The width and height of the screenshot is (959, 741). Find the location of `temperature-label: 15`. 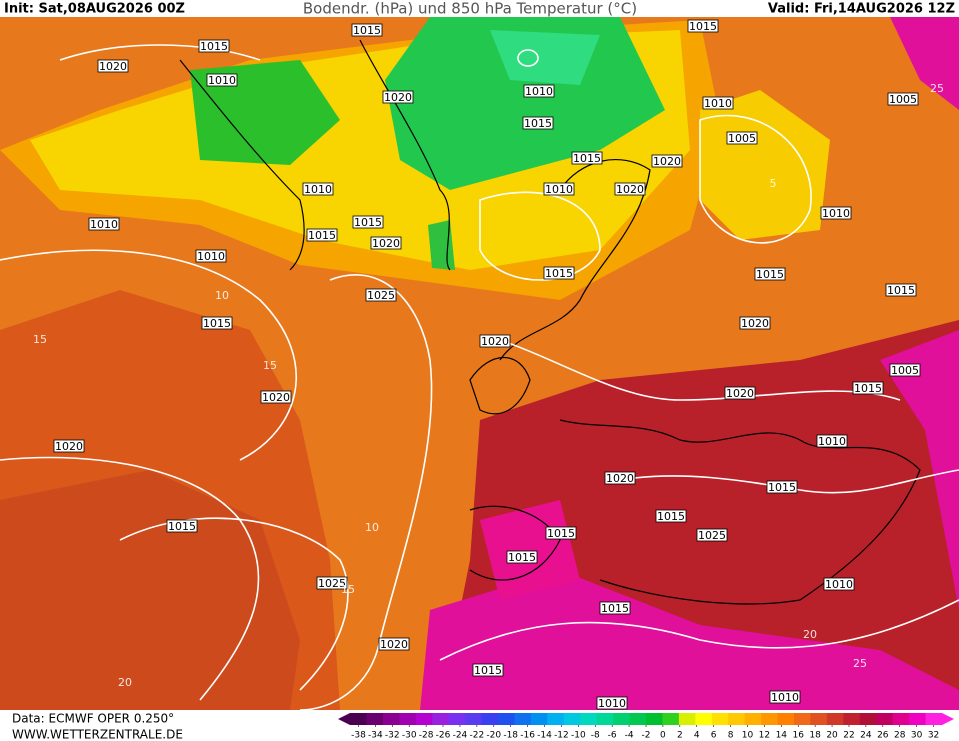

temperature-label: 15 is located at coordinates (270, 365).